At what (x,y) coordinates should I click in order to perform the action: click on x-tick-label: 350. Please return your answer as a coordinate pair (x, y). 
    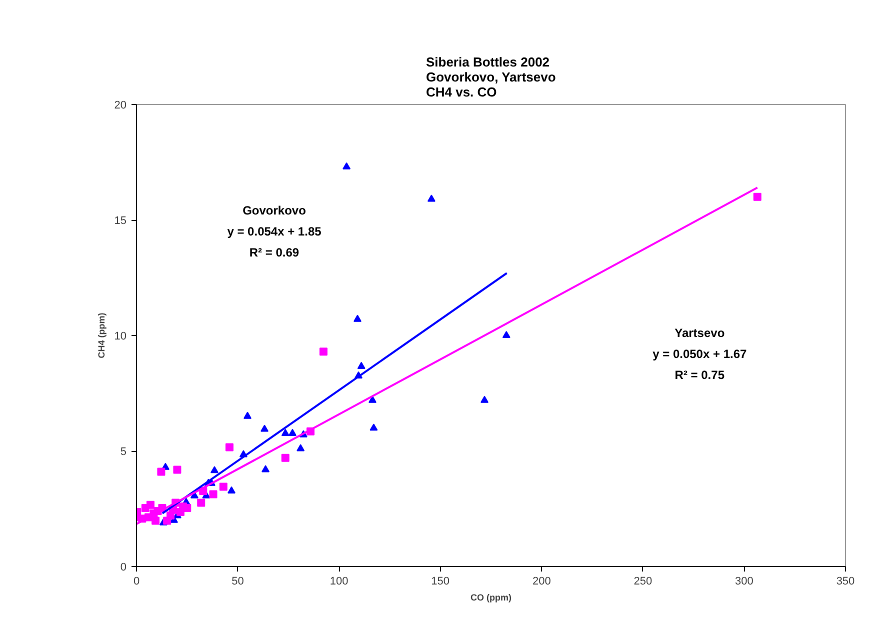
    Looking at the image, I should click on (845, 582).